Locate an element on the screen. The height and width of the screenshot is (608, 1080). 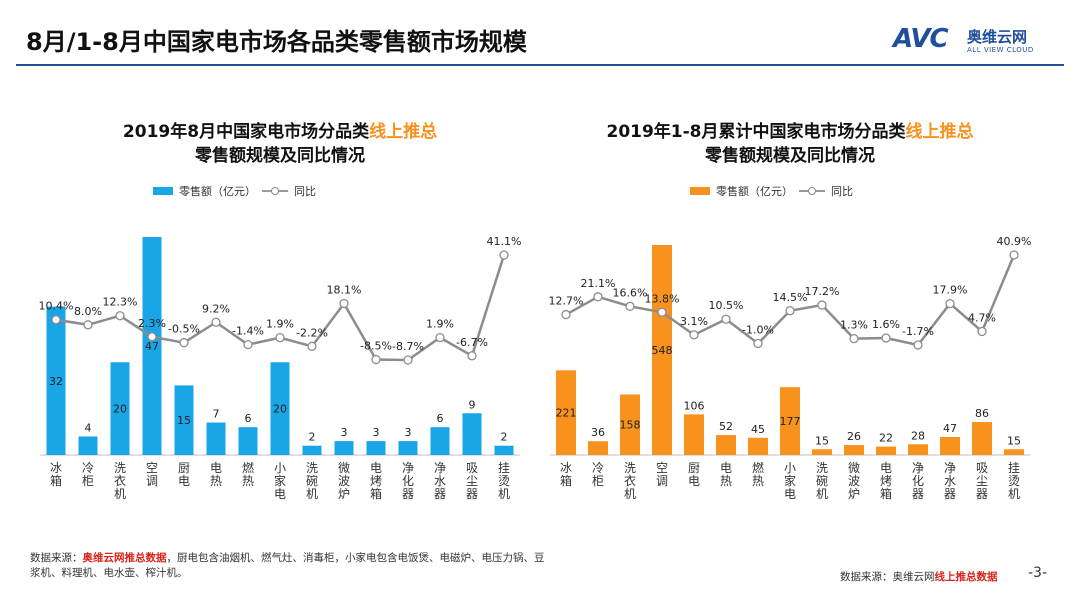
chart1-title: 2019年8月中国家电市场分品类线上推总 零售额规模及同比情况 is located at coordinates (280, 144).